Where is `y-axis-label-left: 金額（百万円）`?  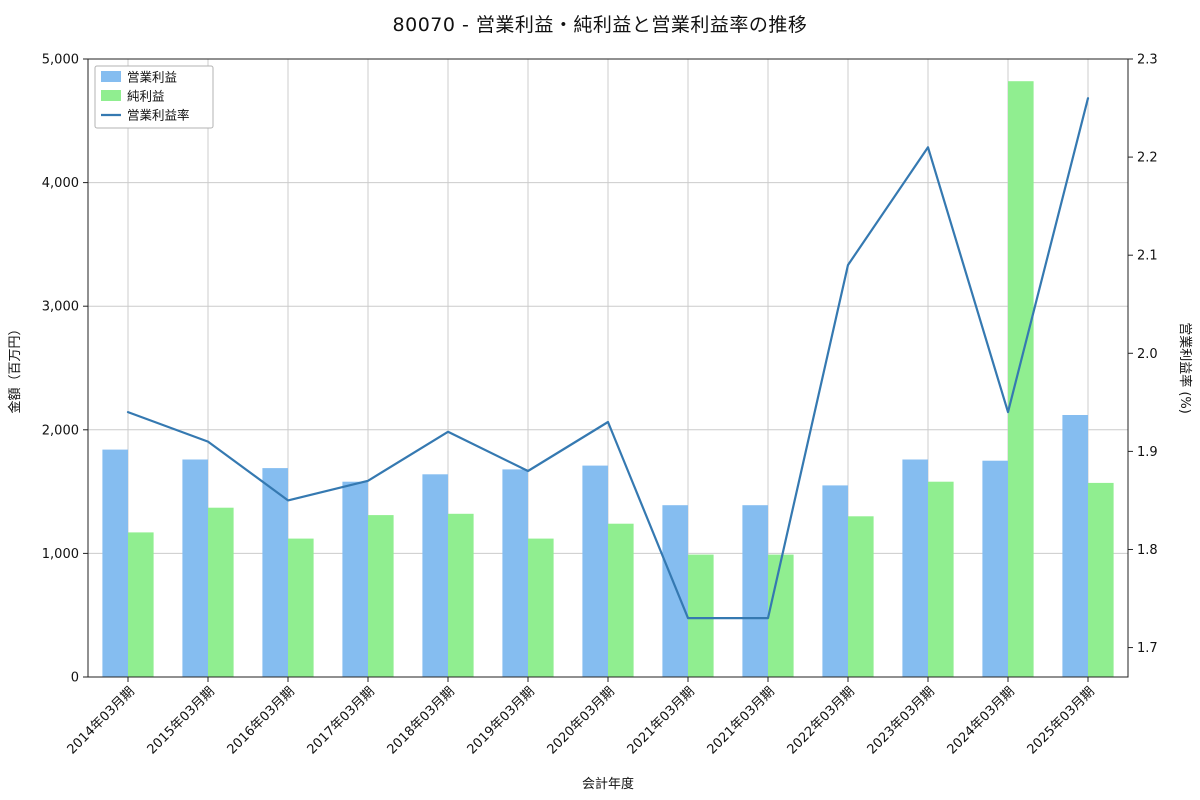
y-axis-label-left: 金額（百万円） is located at coordinates (15, 367).